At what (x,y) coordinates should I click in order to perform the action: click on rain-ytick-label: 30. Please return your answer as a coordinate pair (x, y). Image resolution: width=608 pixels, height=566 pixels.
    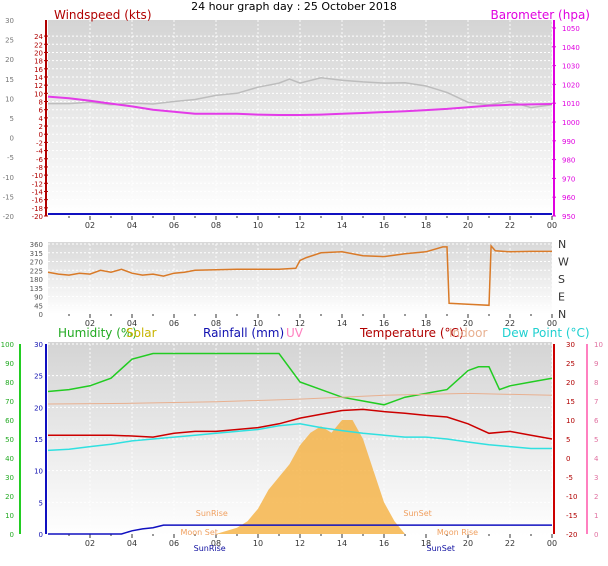
    Looking at the image, I should click on (38, 345).